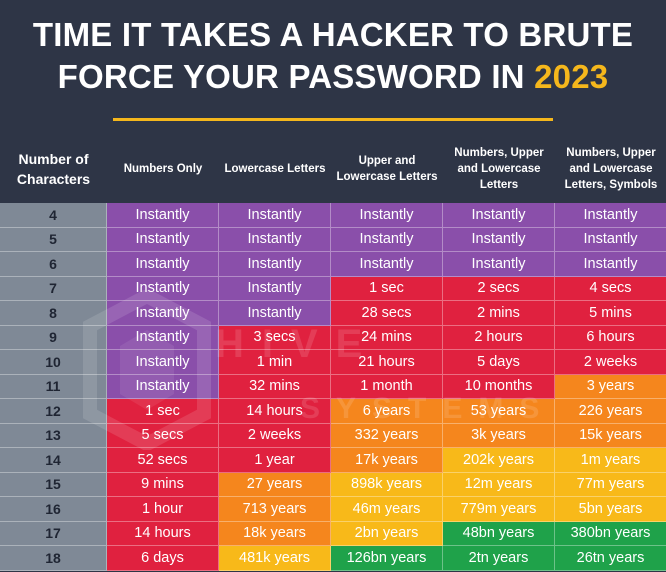 This screenshot has height=572, width=666. I want to click on table-cell: 3 years, so click(610, 386).